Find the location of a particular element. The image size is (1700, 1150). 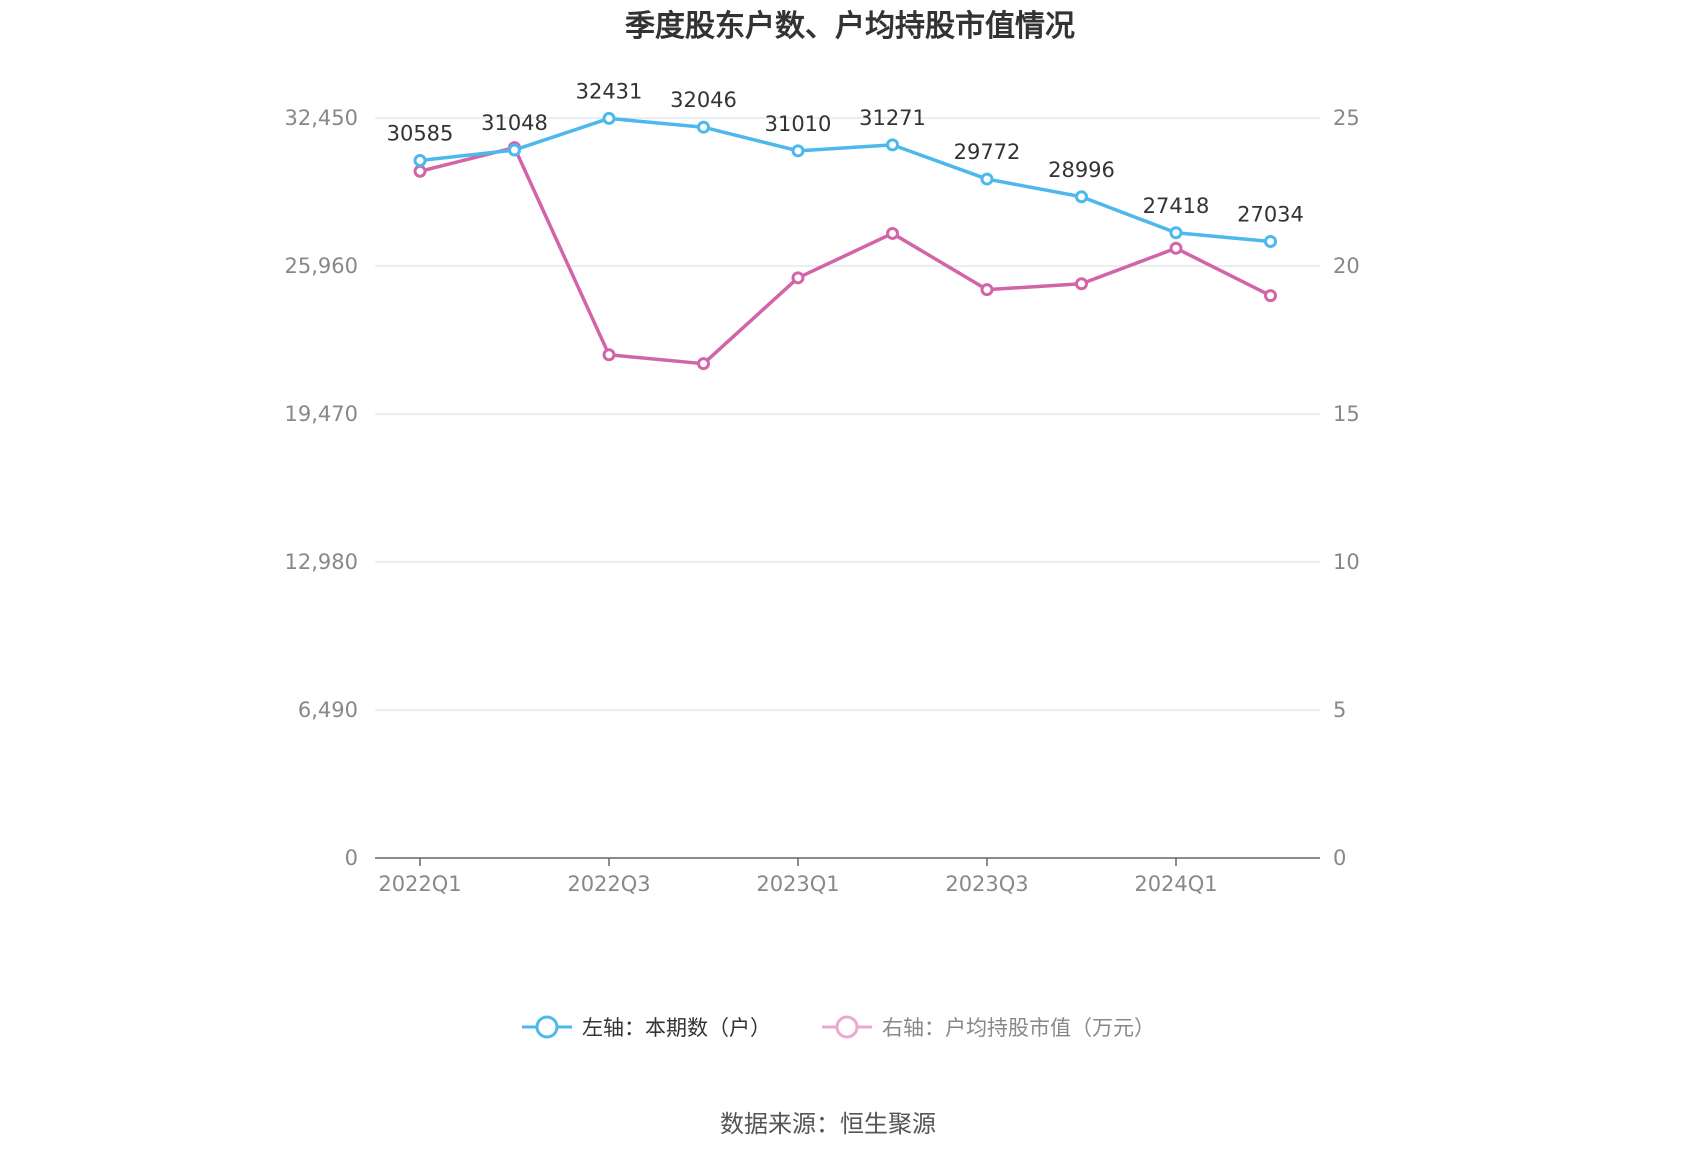

data-label: 28996 is located at coordinates (1081, 170).